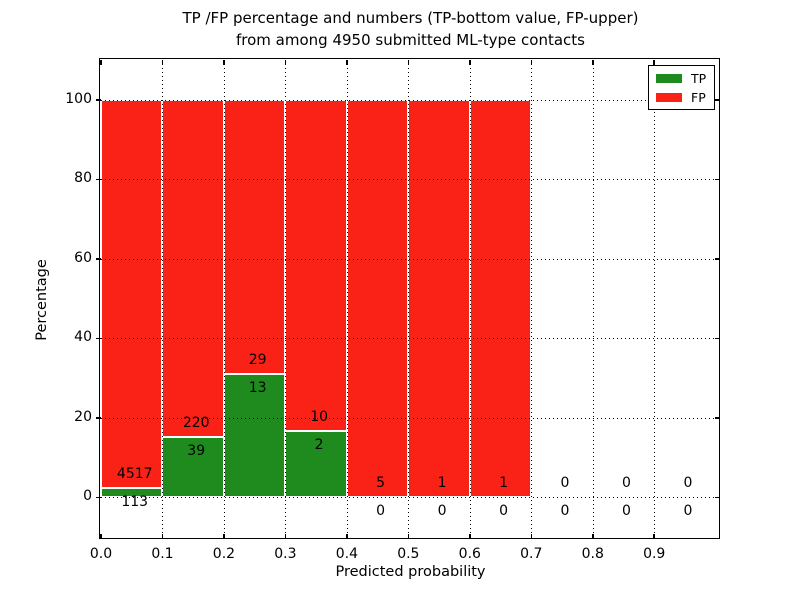  Describe the element at coordinates (135, 501) in the screenshot. I see `tp-count-label: 113` at that location.